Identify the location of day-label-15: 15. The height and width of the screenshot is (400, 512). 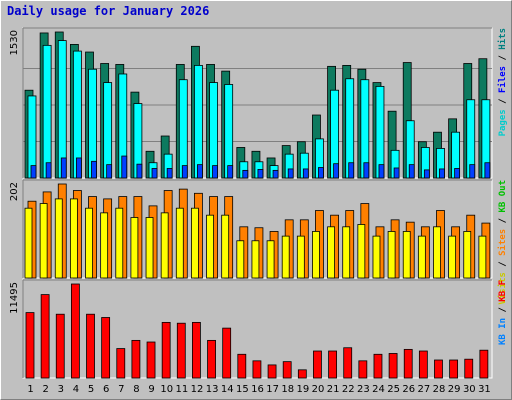
(242, 389).